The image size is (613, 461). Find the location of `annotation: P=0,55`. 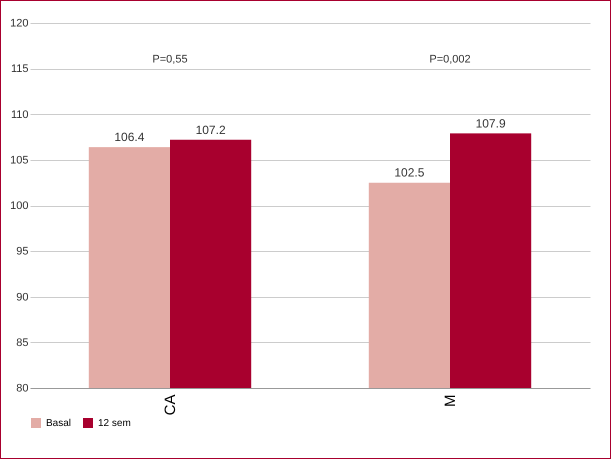

annotation: P=0,55 is located at coordinates (170, 60).